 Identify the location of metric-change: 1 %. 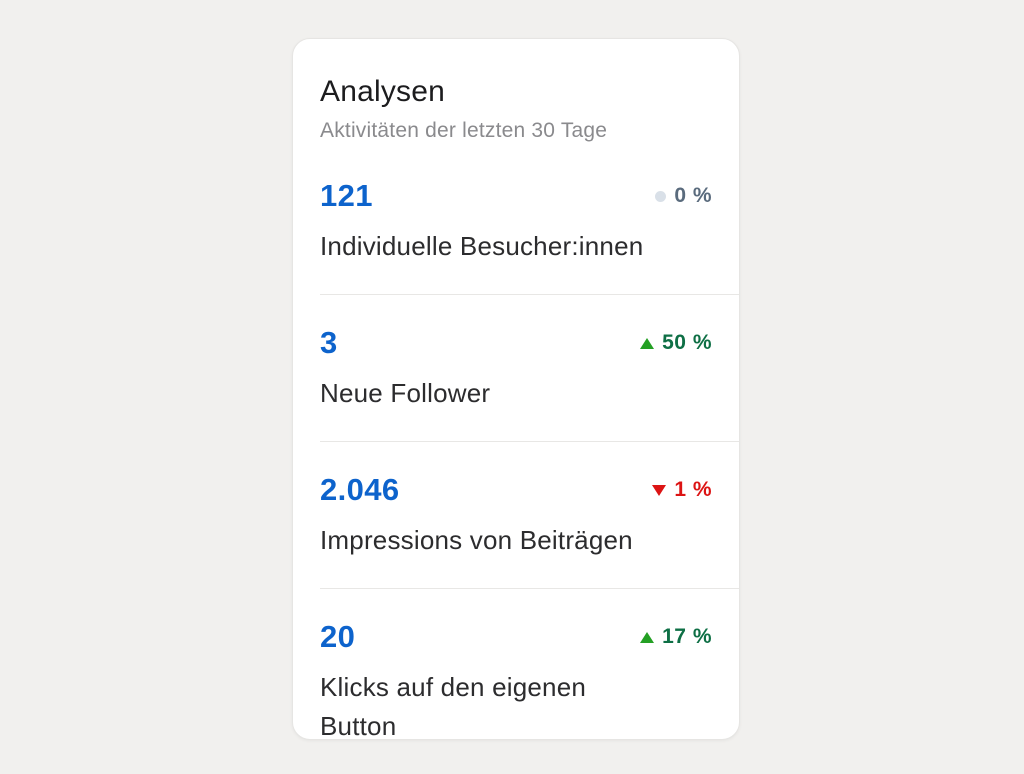
(682, 490).